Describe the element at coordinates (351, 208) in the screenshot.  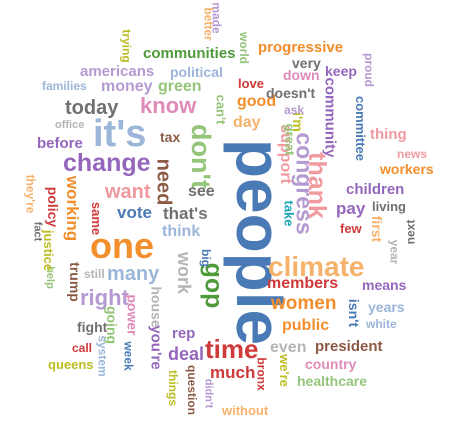
I see `word-pay: pay` at that location.